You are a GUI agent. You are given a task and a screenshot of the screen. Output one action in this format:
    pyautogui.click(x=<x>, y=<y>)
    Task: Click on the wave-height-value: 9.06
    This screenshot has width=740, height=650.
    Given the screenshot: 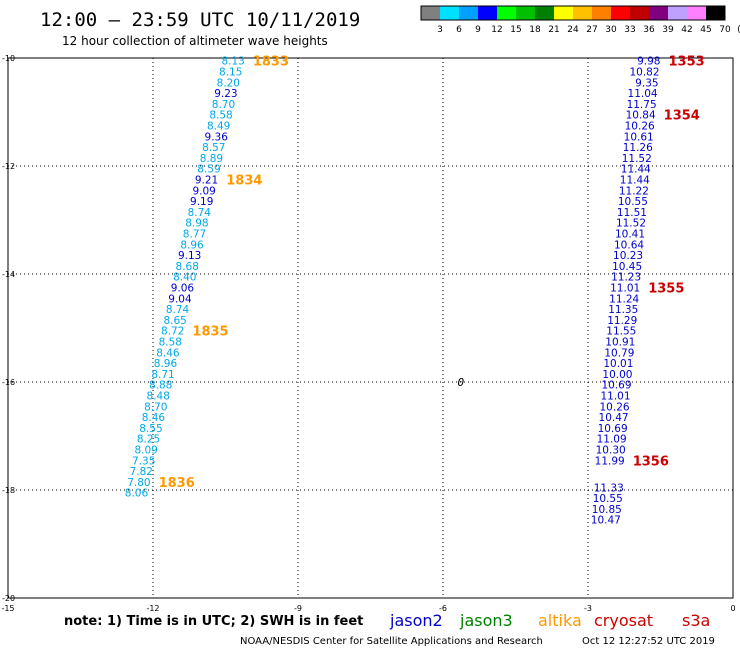 What is the action you would take?
    pyautogui.click(x=183, y=289)
    